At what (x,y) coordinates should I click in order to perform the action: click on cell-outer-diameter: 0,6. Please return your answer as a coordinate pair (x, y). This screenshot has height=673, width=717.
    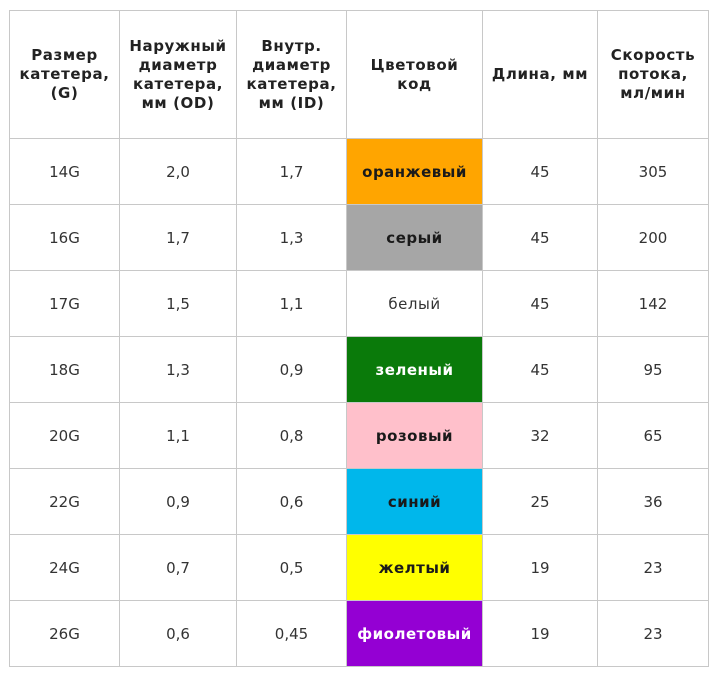
    Looking at the image, I should click on (178, 633).